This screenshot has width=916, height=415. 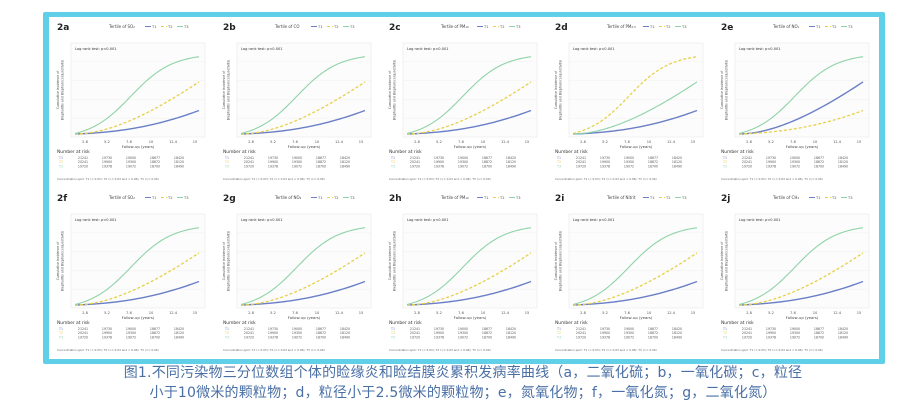 I want to click on legend-label-T2: T2, so click(x=169, y=198).